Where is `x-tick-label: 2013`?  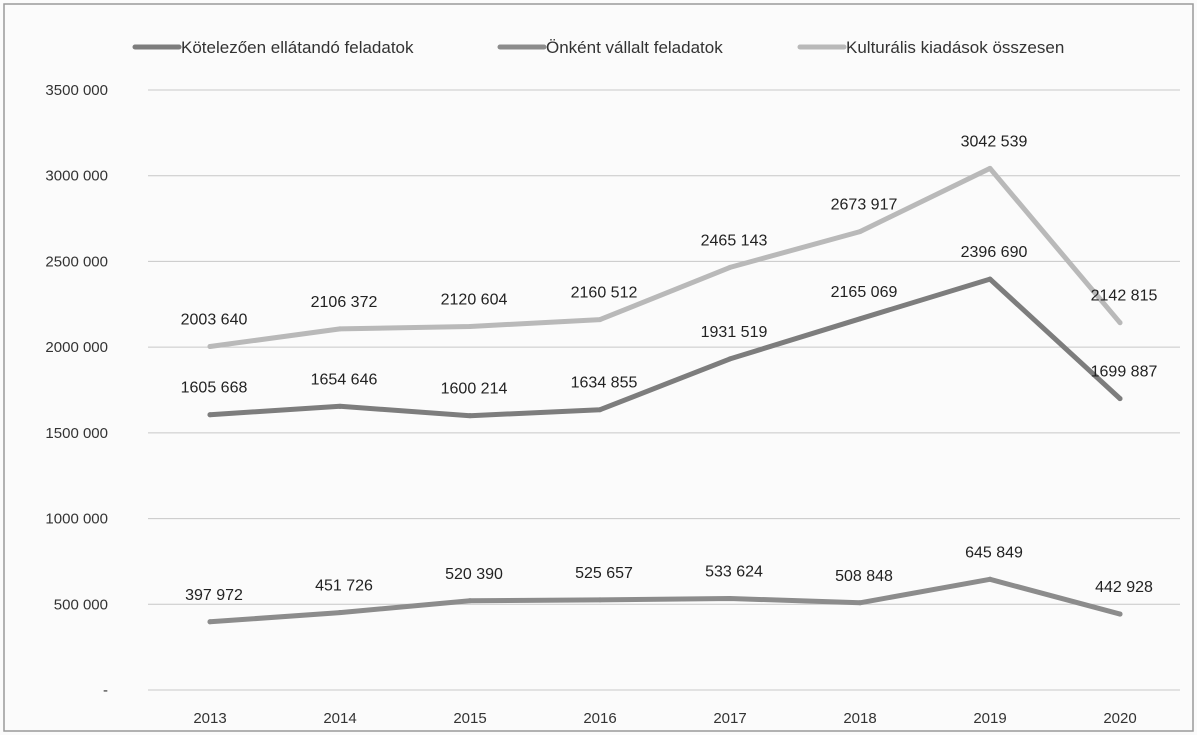
x-tick-label: 2013 is located at coordinates (209, 718).